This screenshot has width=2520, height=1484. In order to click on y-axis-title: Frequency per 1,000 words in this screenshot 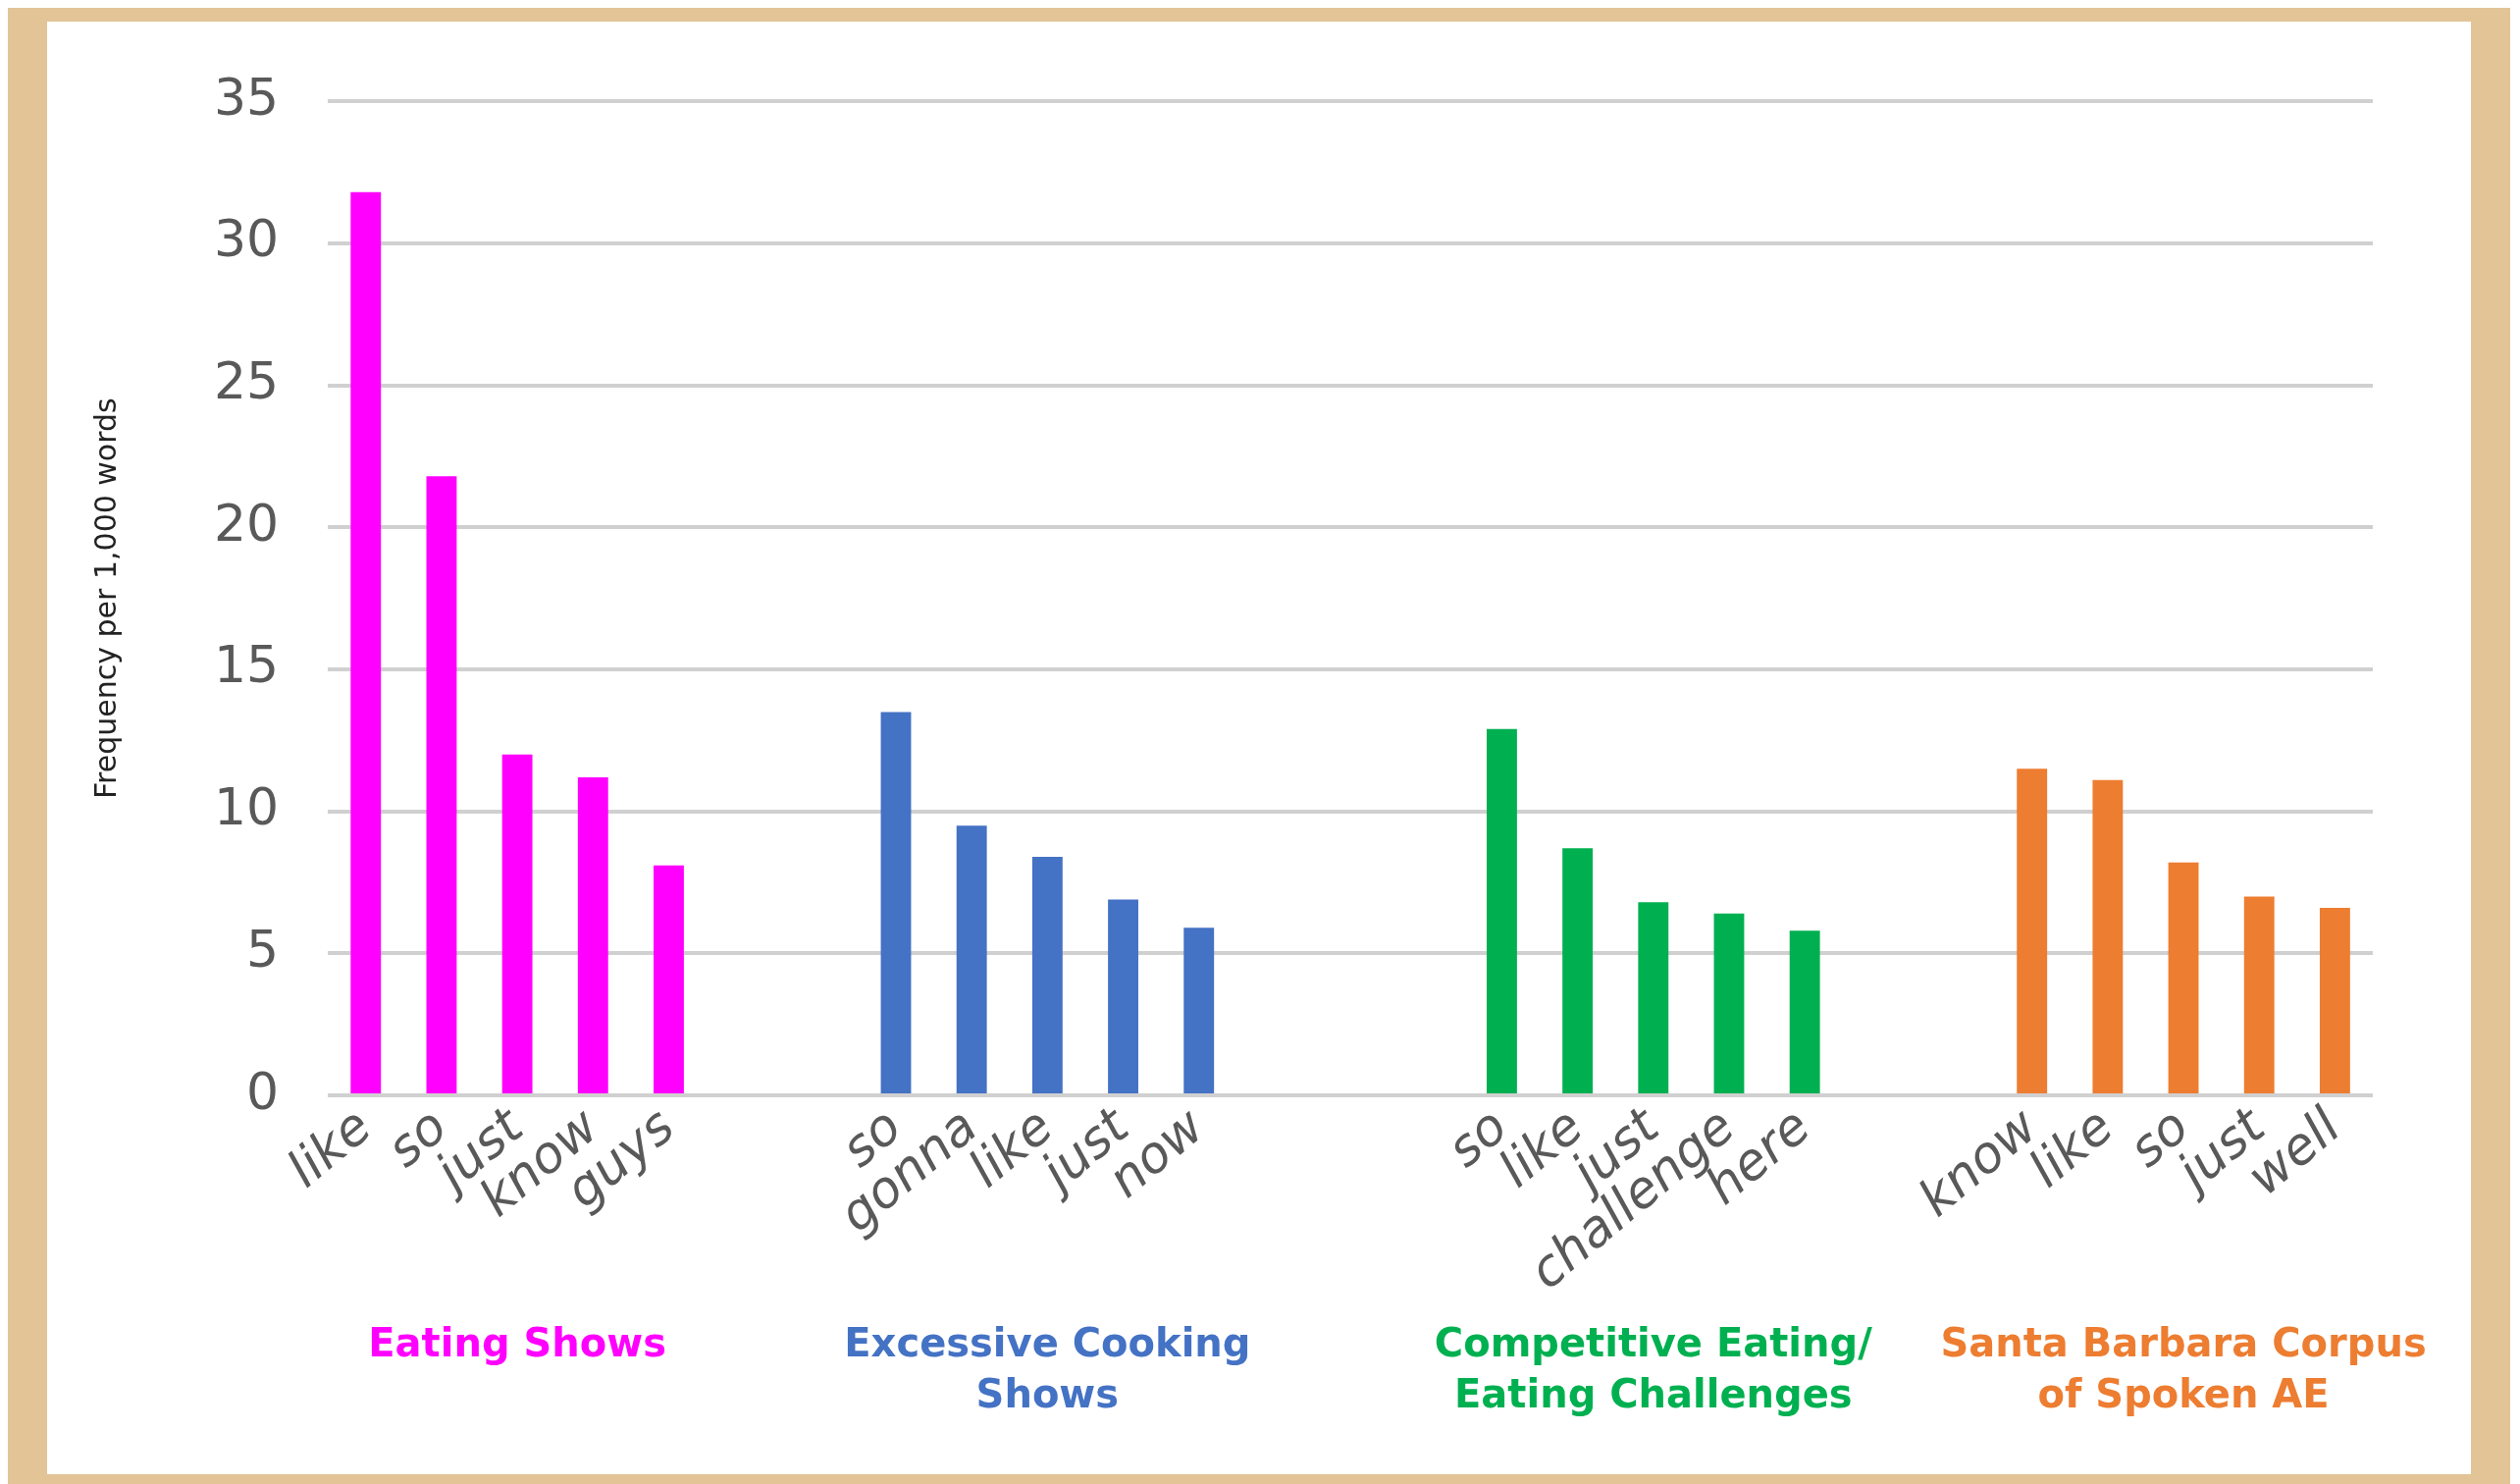, I will do `click(105, 599)`.